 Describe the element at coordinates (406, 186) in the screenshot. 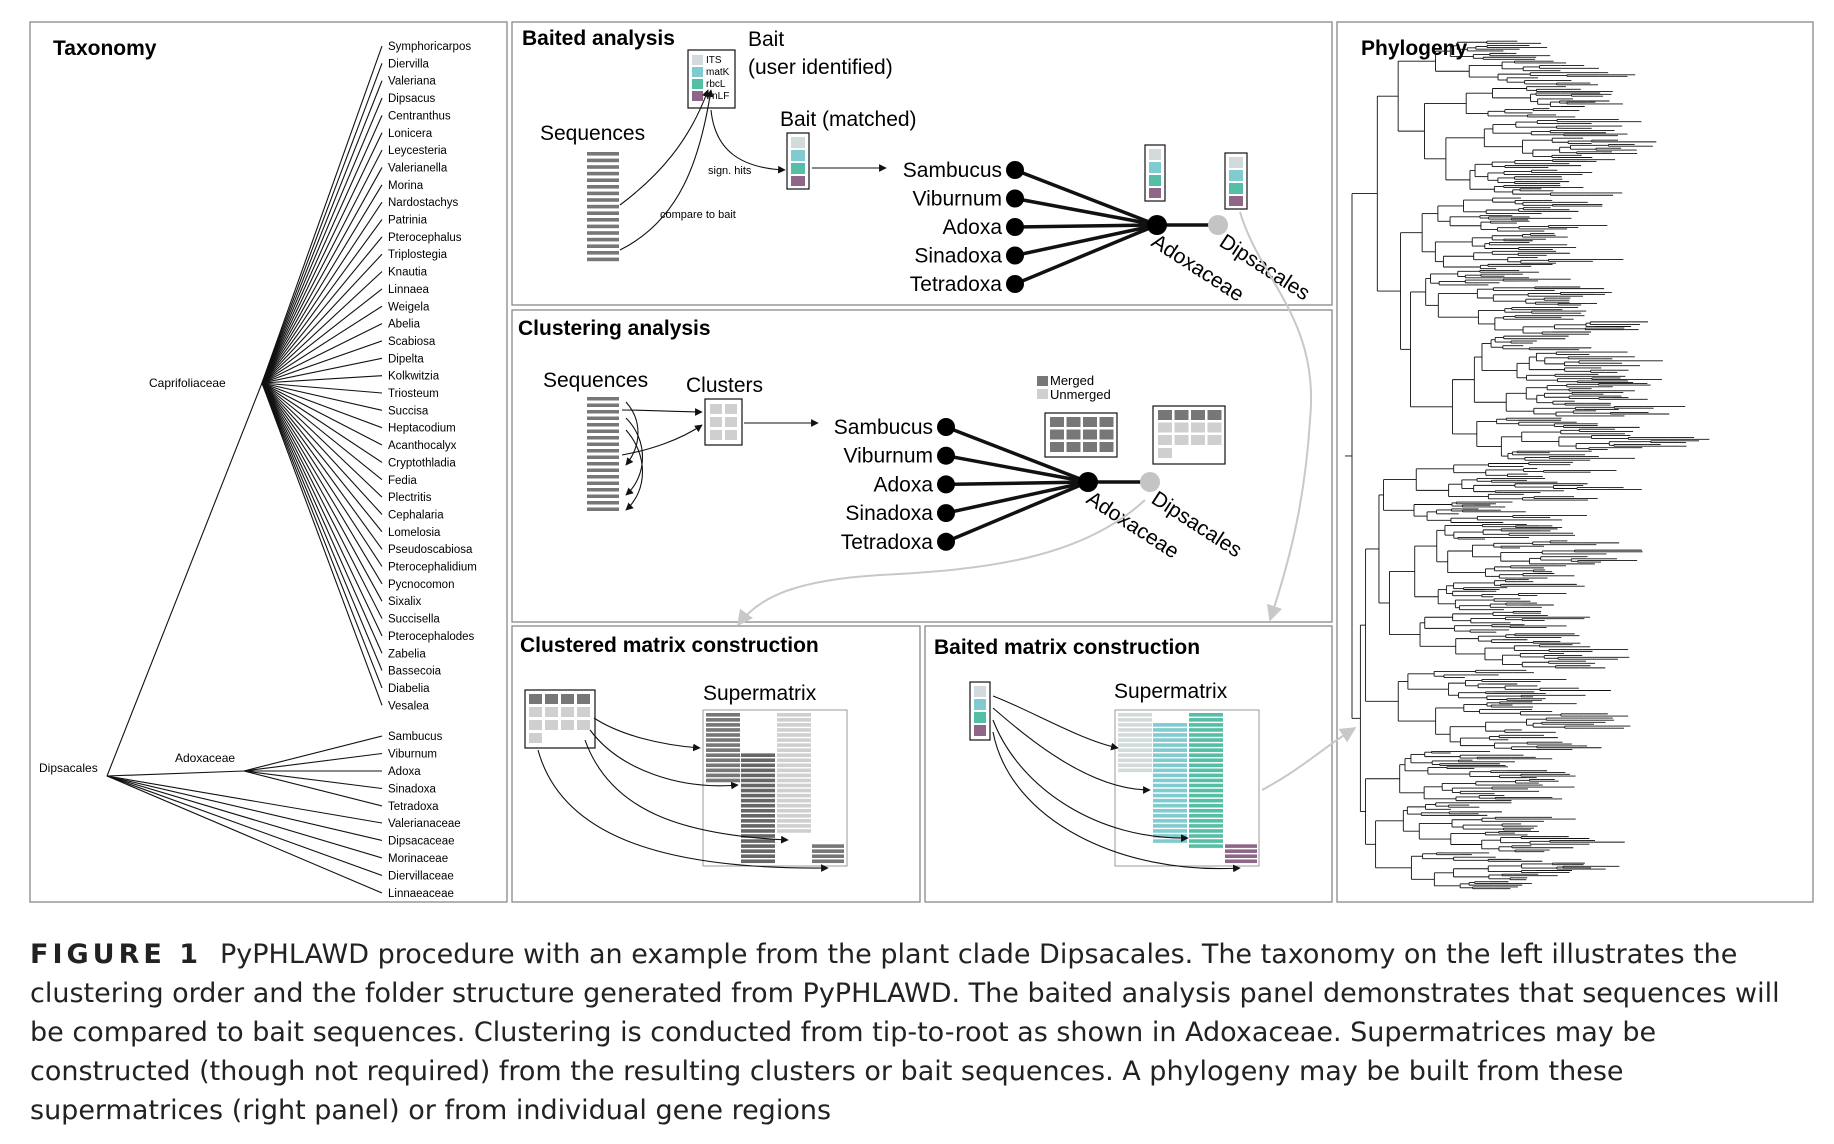

I see `tax-tip-label: Morina` at that location.